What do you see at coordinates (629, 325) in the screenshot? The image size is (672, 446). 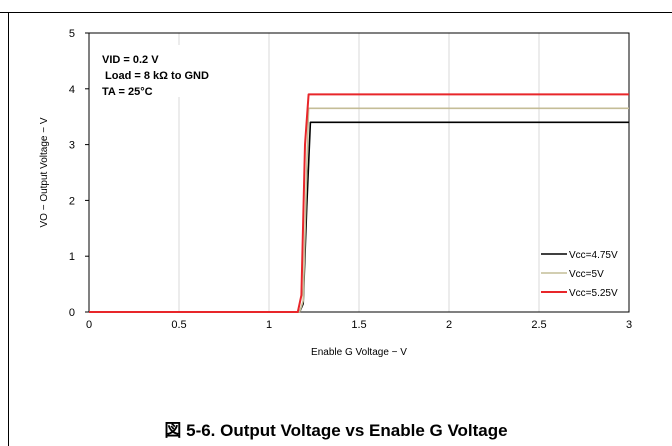 I see `x-tick-label: 3` at bounding box center [629, 325].